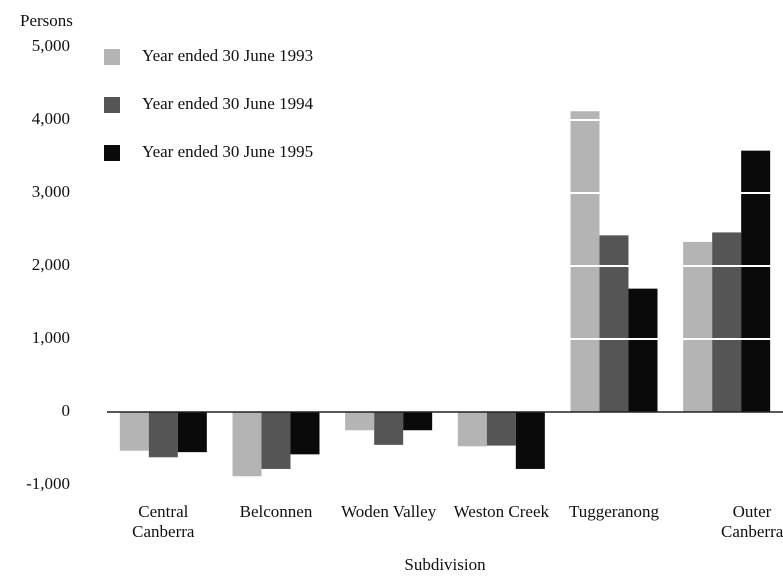 This screenshot has width=783, height=577. Describe the element at coordinates (389, 511) in the screenshot. I see `x-tick-label: Woden Valley` at that location.